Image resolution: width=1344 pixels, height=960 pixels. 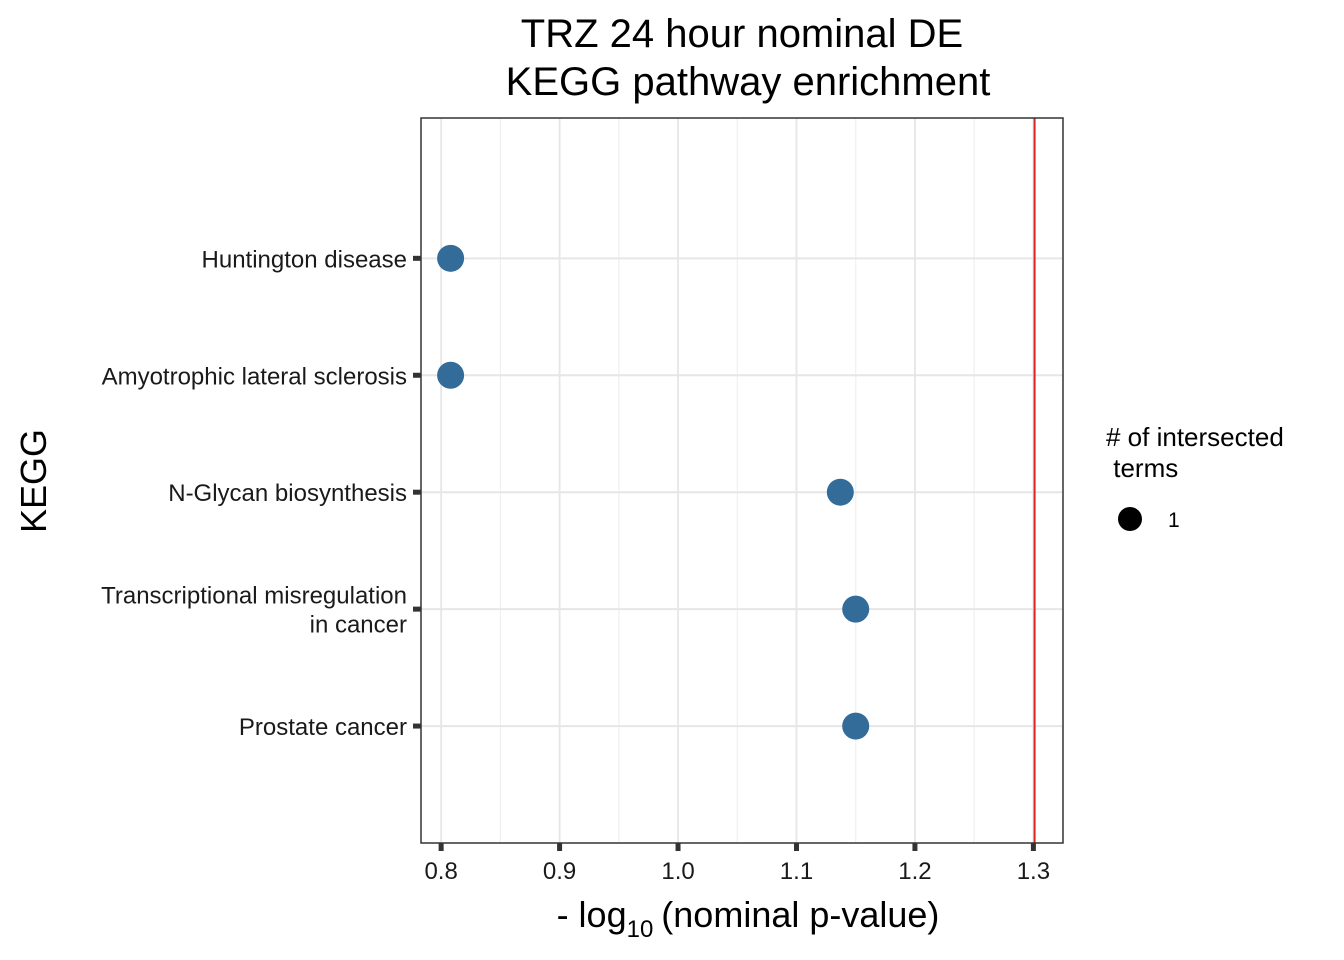 I want to click on x-axis-label-subscript: 10, so click(x=640, y=929).